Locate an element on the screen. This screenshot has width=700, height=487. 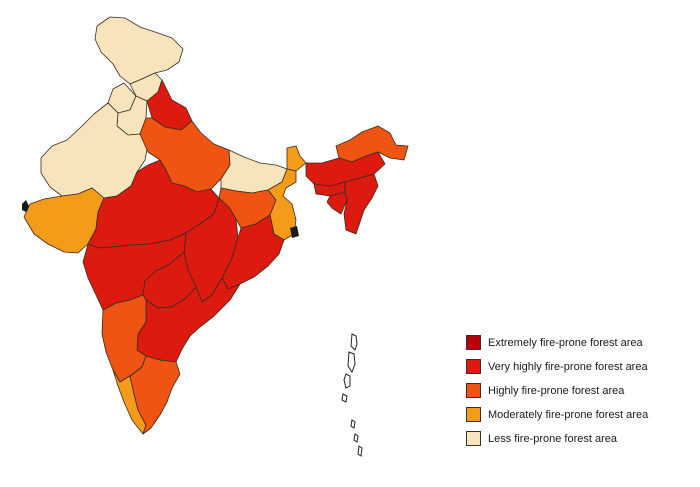
legend-item-high: Highly fire-prone forest area is located at coordinates (581, 390).